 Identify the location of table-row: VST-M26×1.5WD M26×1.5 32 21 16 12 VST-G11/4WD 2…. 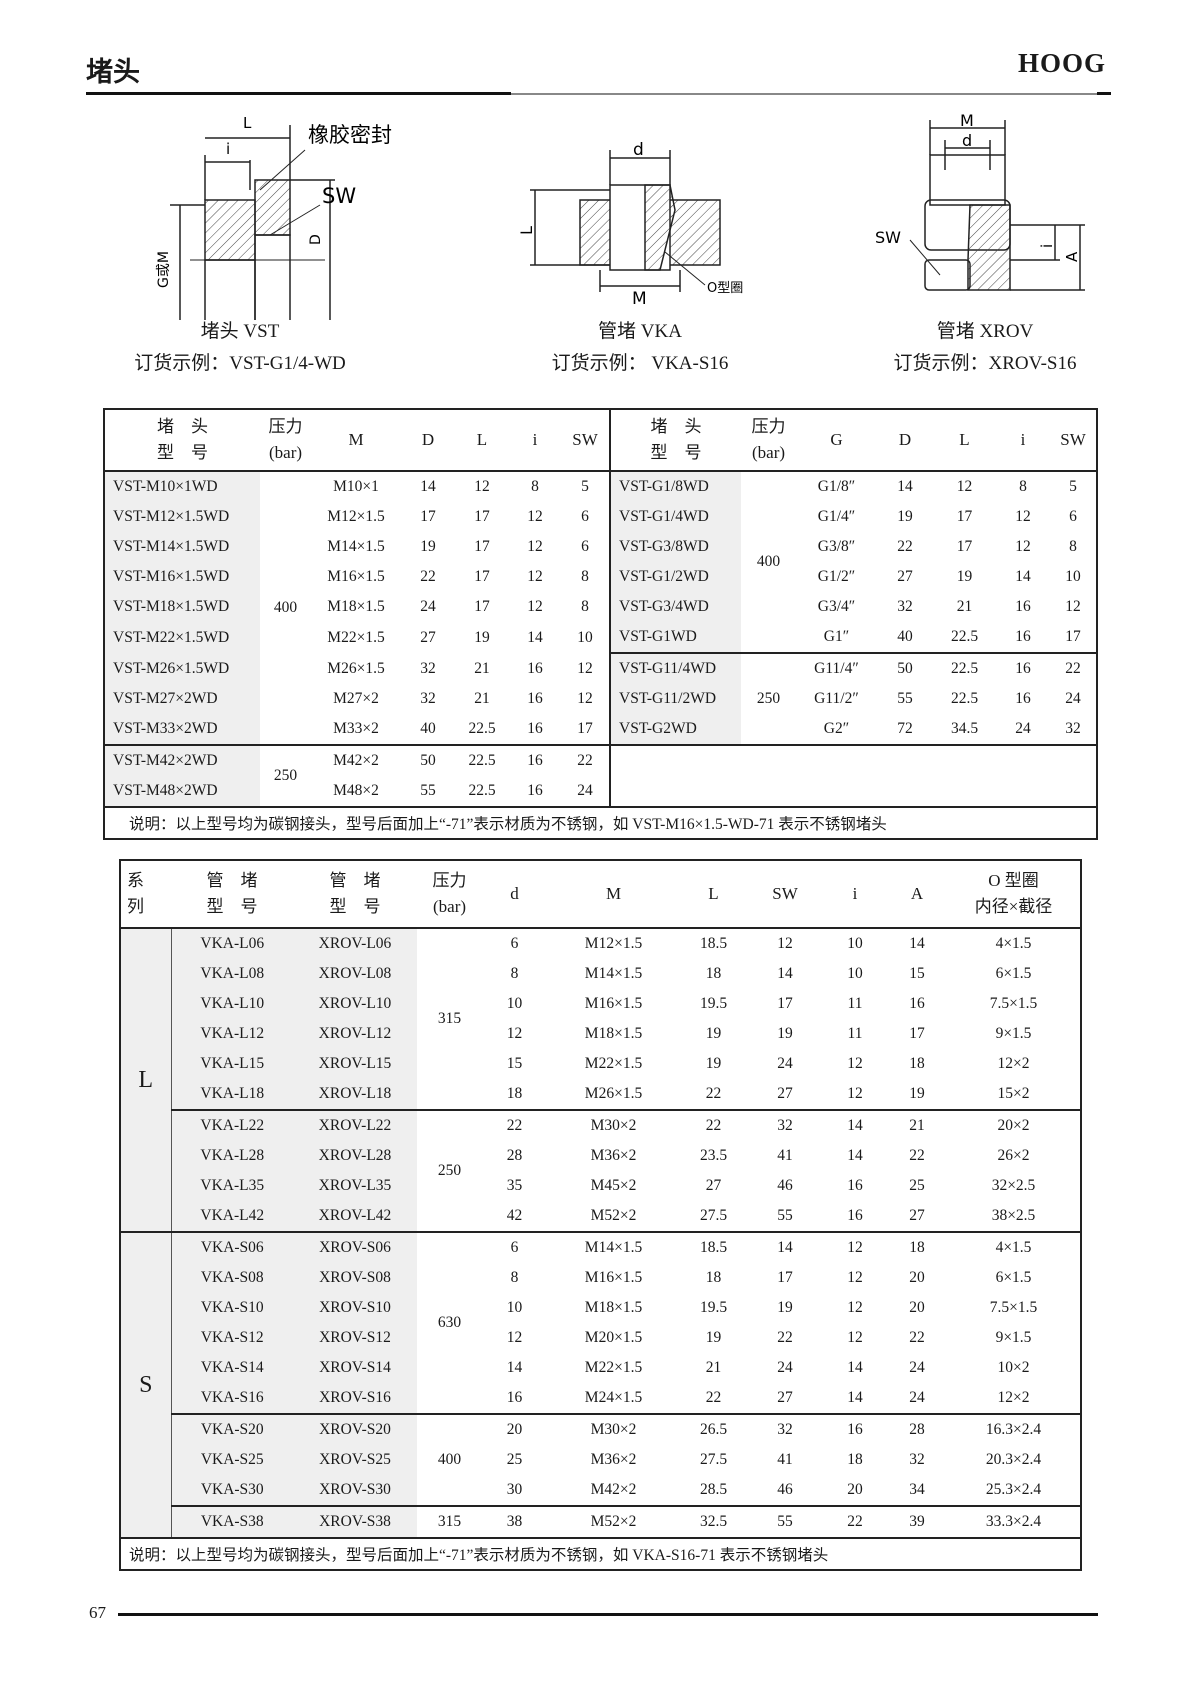
(600, 698).